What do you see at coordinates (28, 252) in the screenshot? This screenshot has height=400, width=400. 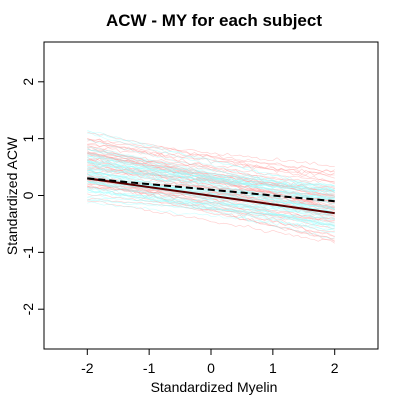 I see `y-tick-label: -1` at bounding box center [28, 252].